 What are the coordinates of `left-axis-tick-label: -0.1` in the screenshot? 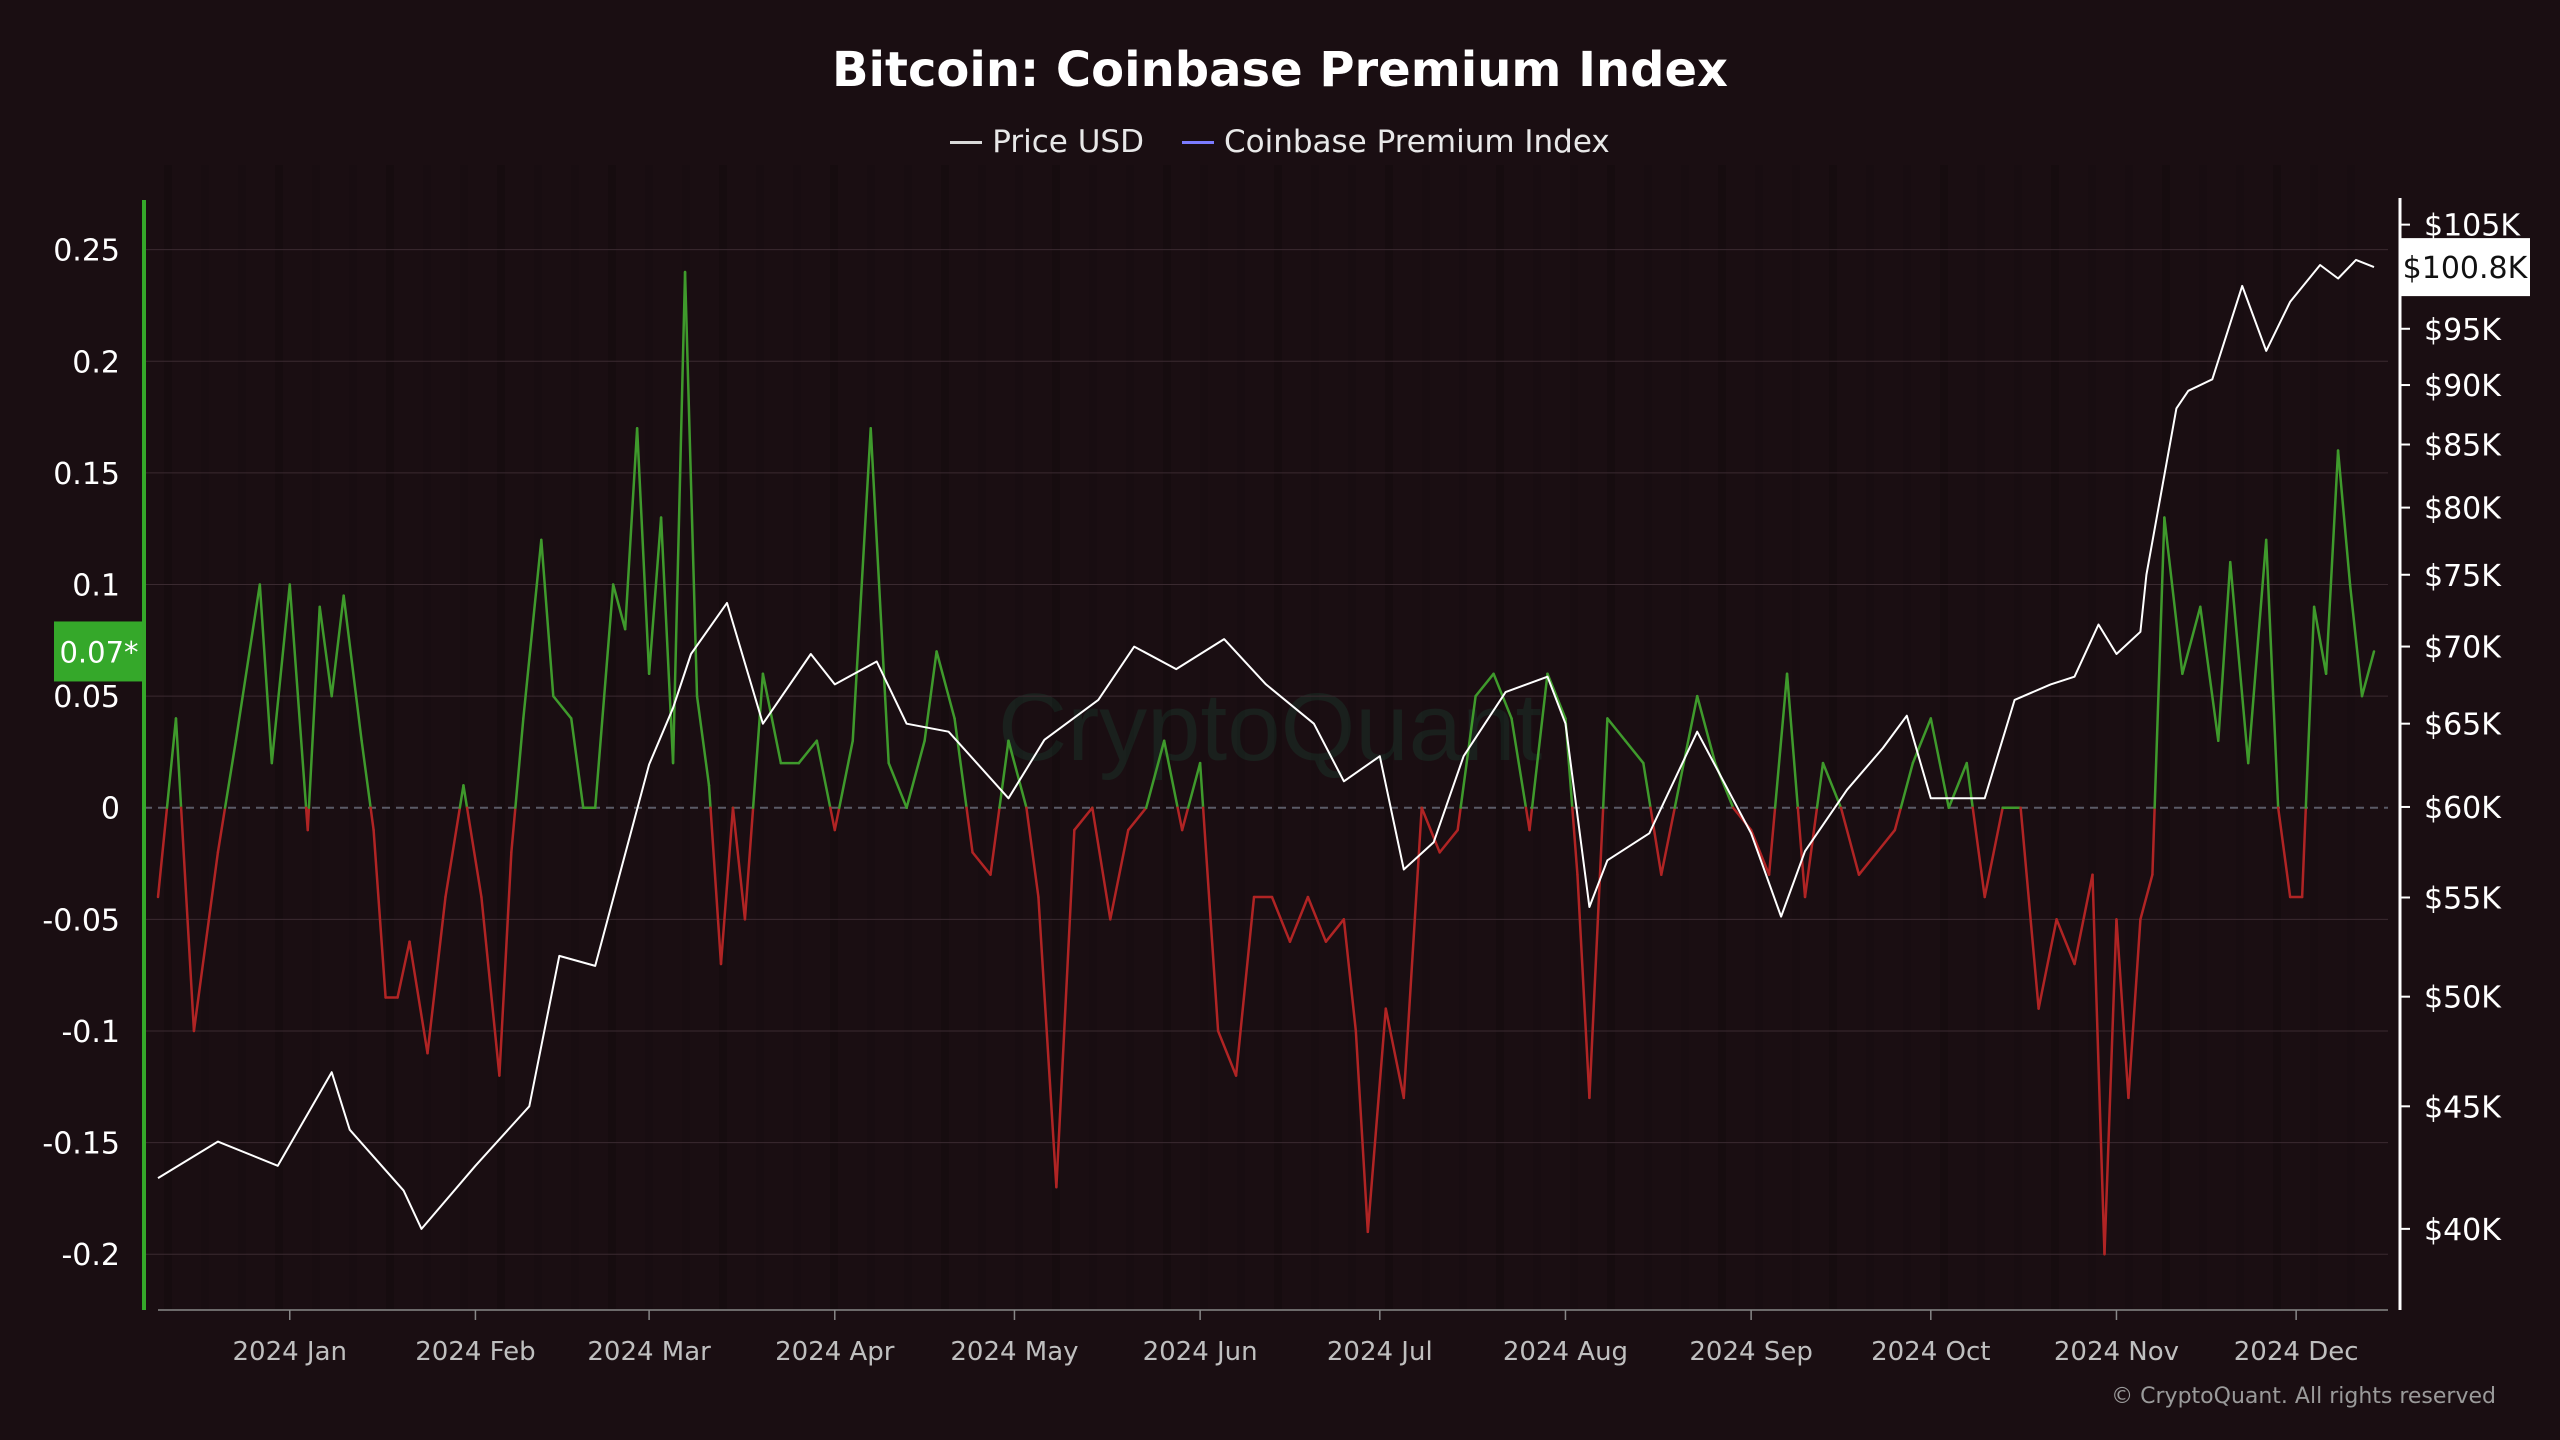 It's located at (90, 1032).